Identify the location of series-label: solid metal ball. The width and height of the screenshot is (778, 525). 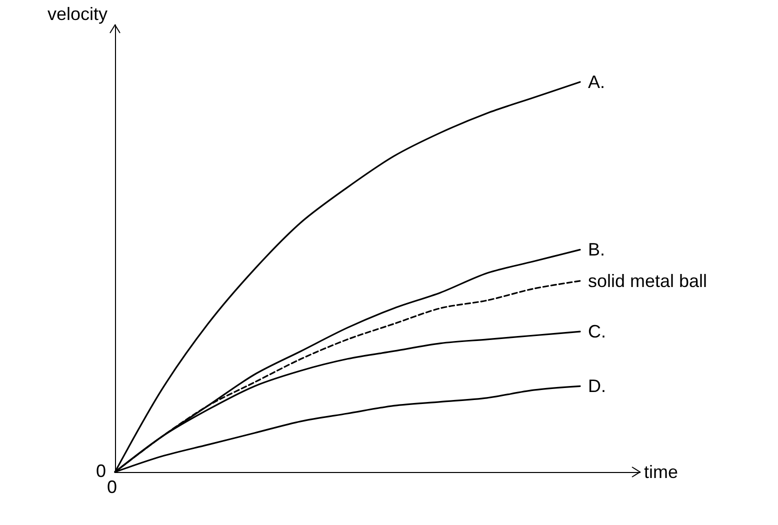
(648, 280).